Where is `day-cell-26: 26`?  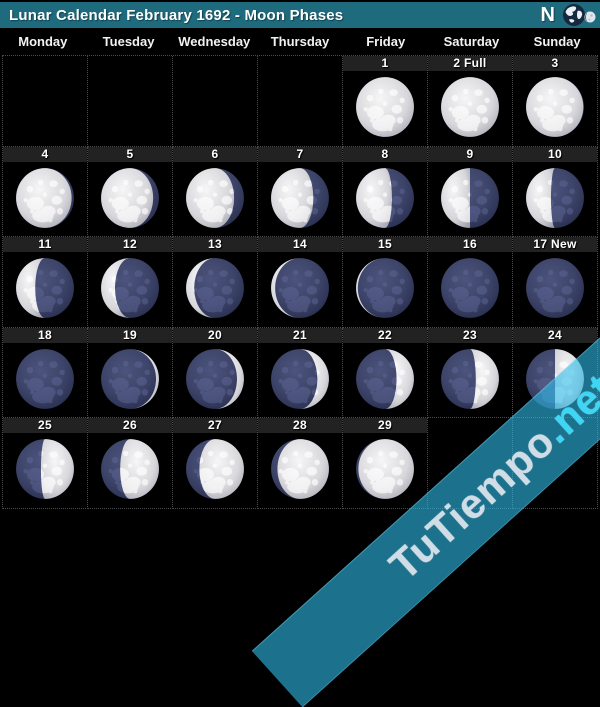
day-cell-26: 26 is located at coordinates (130, 463).